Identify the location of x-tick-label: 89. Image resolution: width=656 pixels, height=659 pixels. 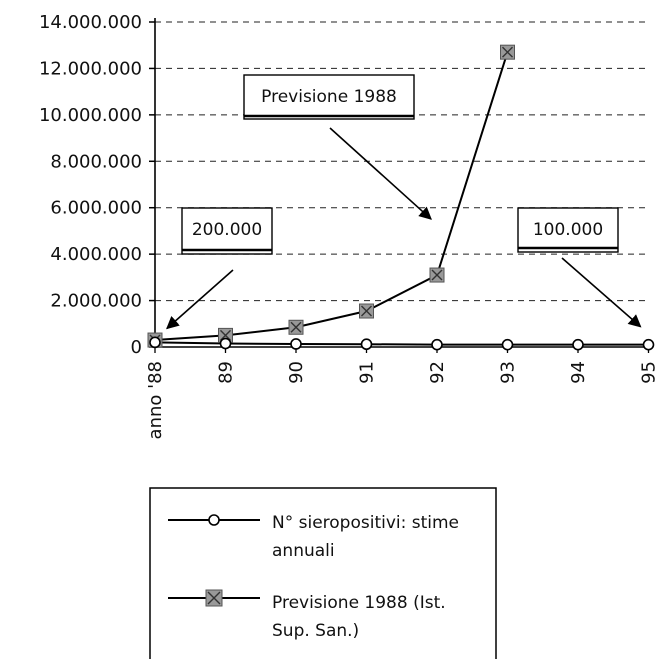
(226, 372).